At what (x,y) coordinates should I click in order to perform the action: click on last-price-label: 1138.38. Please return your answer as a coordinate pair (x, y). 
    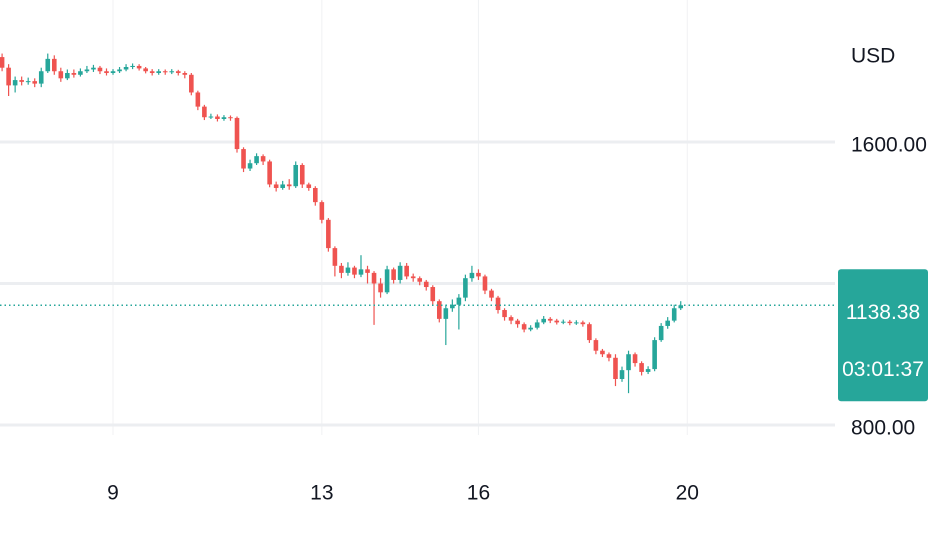
    Looking at the image, I should click on (883, 312).